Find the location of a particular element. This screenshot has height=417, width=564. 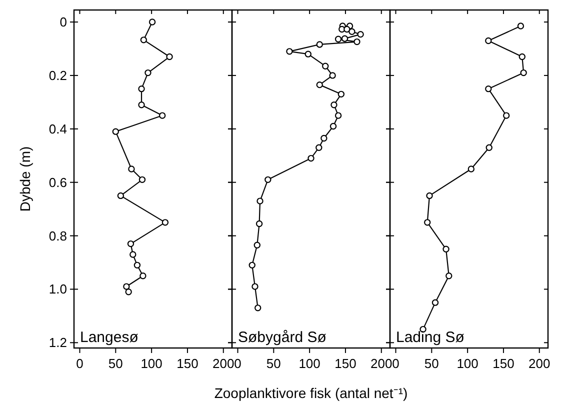

y-tick-label: 0.2 is located at coordinates (57, 75).